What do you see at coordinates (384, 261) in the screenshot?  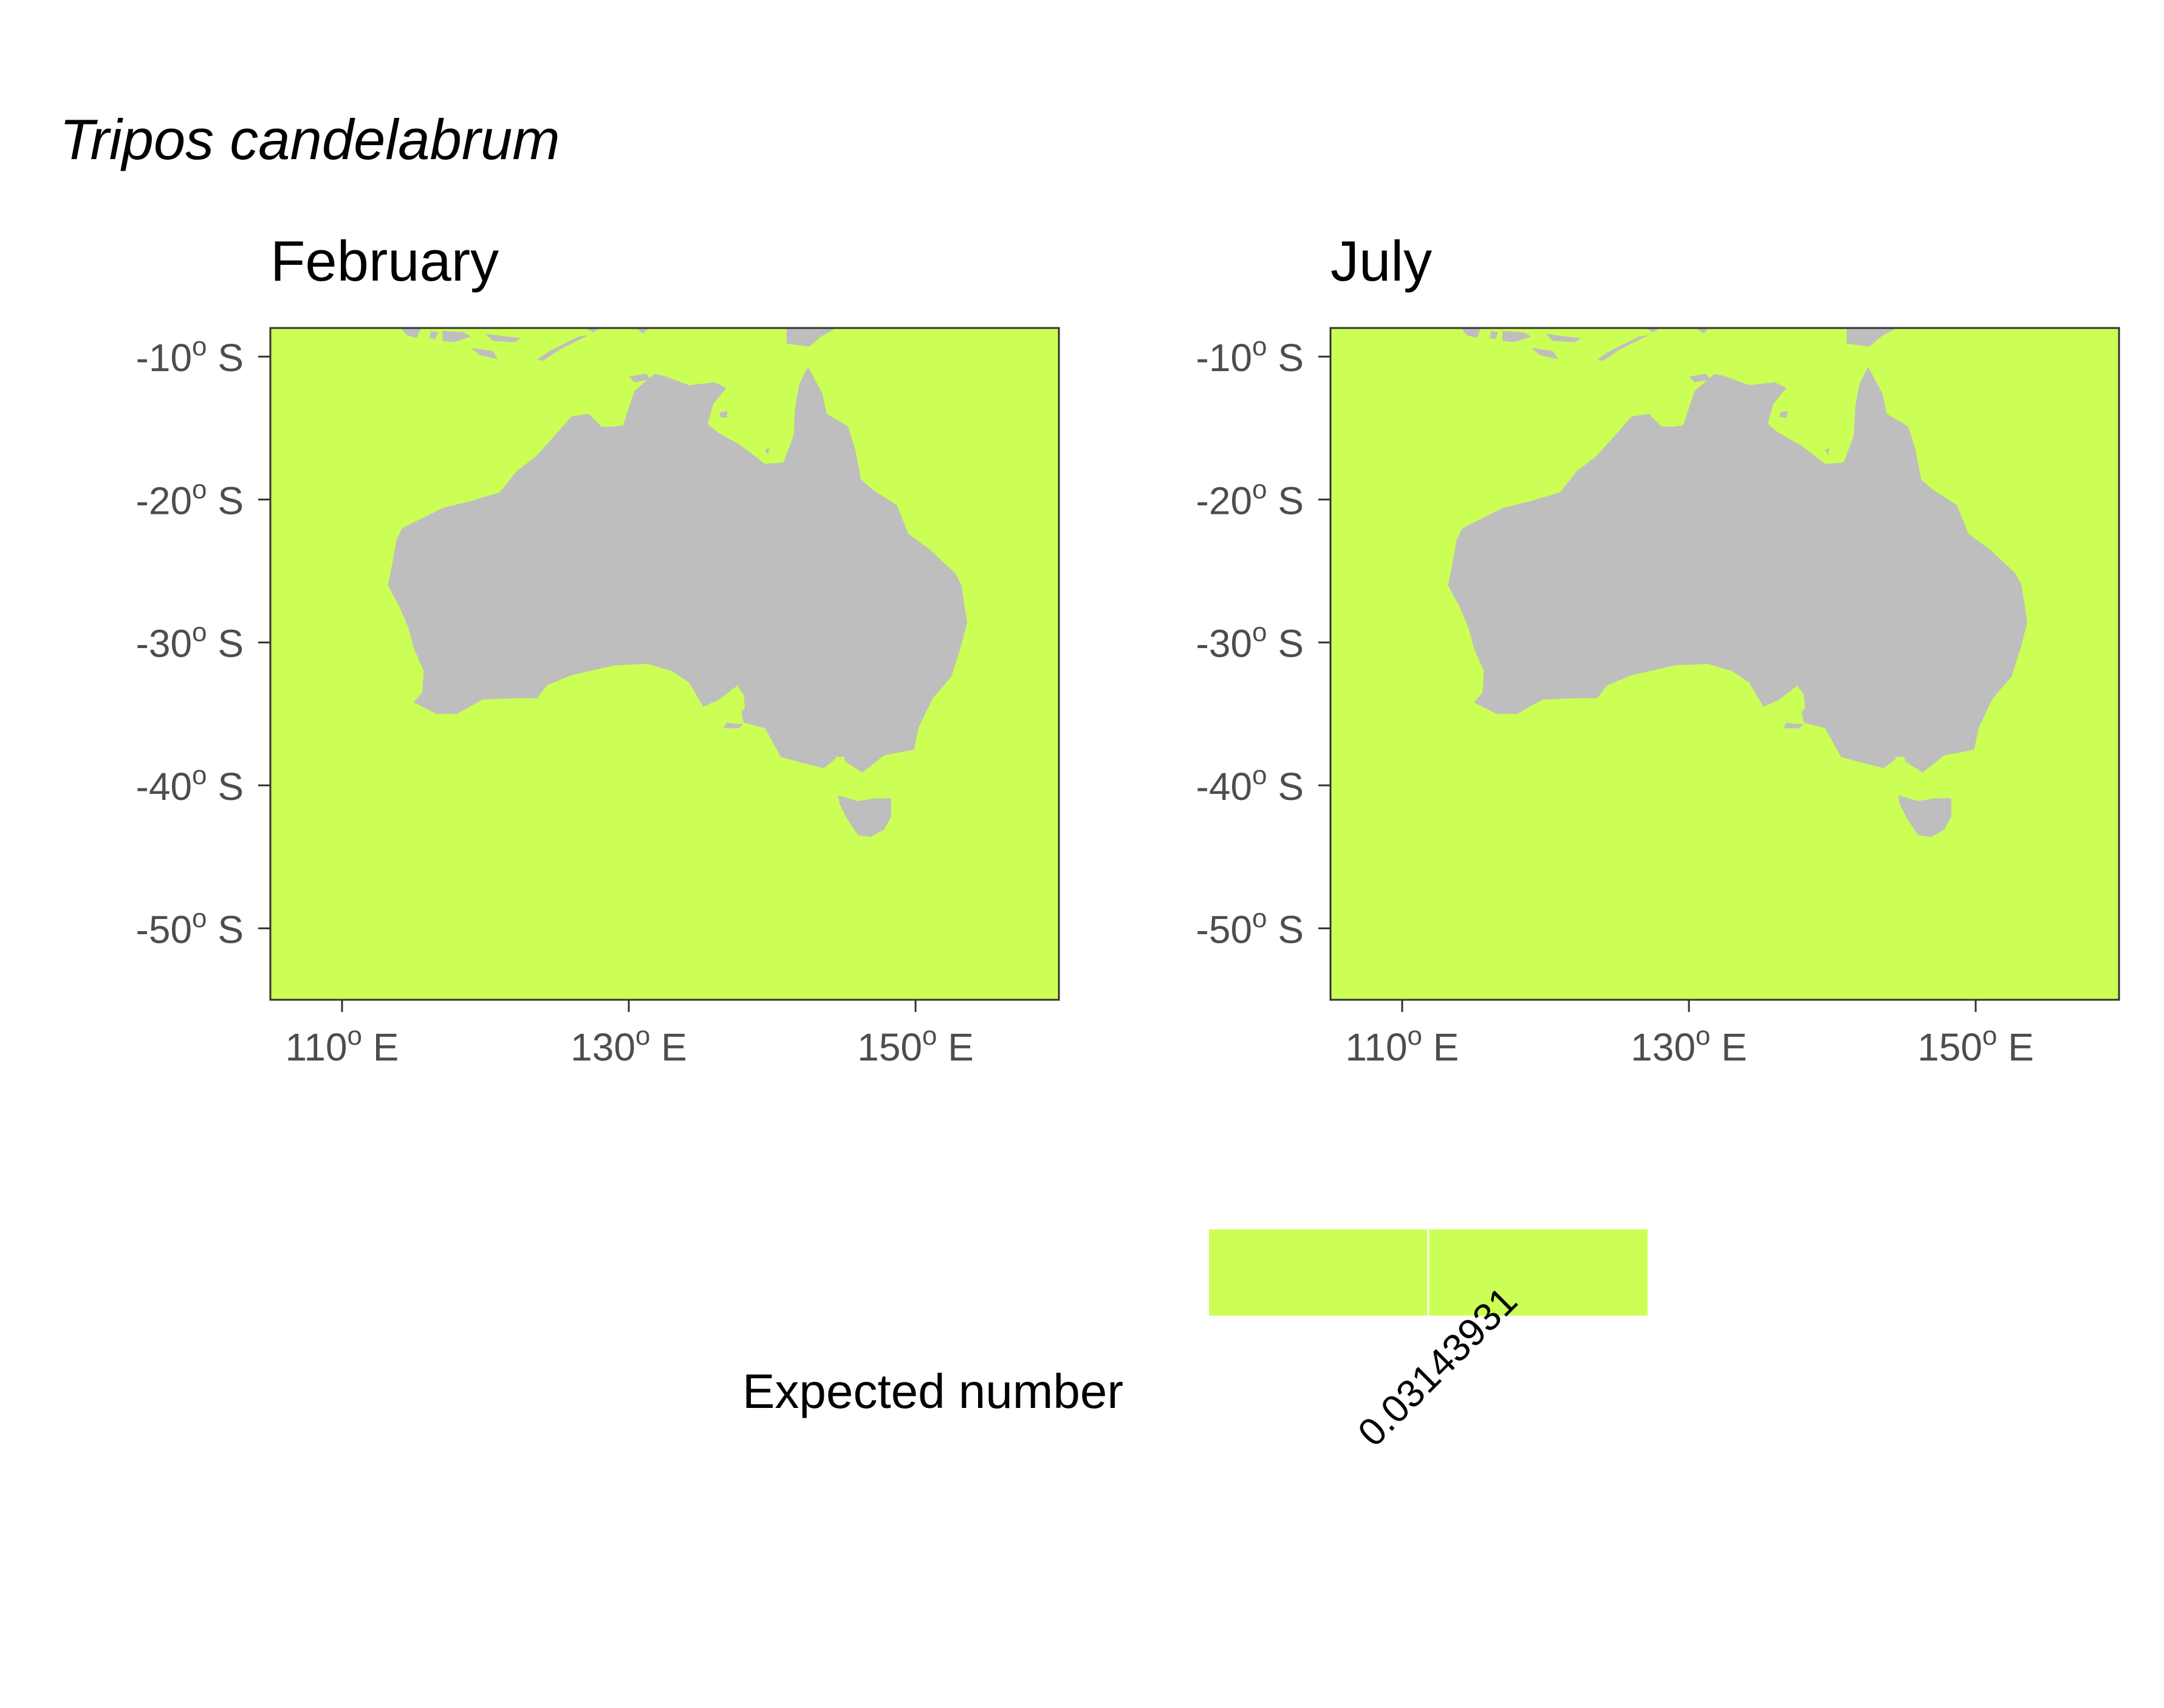 I see `panel-title-february: February` at bounding box center [384, 261].